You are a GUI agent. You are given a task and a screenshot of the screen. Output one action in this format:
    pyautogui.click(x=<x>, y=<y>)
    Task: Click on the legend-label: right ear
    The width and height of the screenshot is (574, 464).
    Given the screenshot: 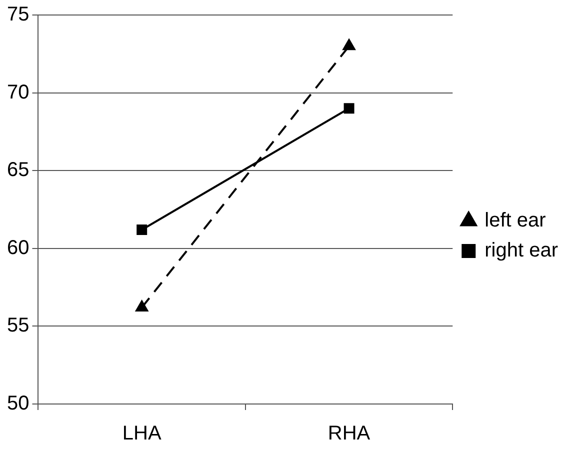 What is the action you would take?
    pyautogui.click(x=521, y=251)
    